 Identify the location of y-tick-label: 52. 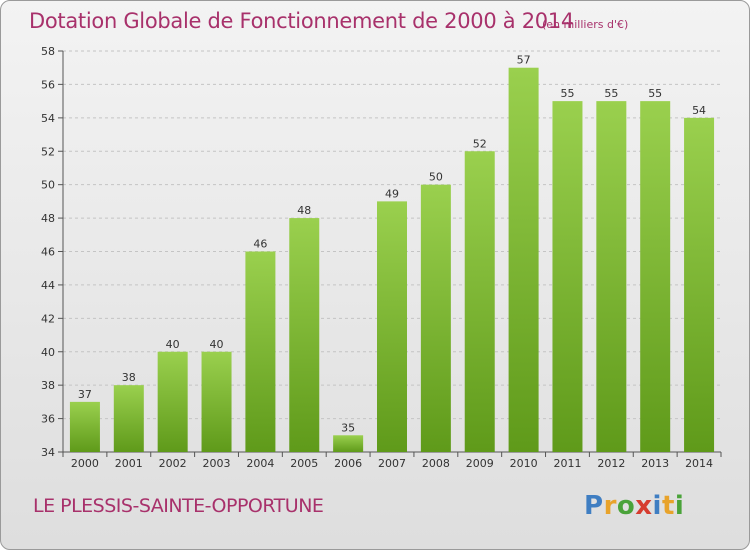
(48, 151).